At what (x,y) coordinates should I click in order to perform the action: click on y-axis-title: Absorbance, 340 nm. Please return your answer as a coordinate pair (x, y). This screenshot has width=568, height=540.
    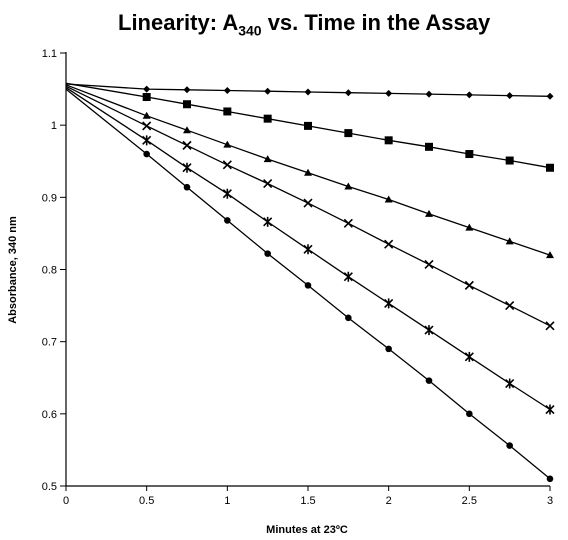
    Looking at the image, I should click on (13, 270).